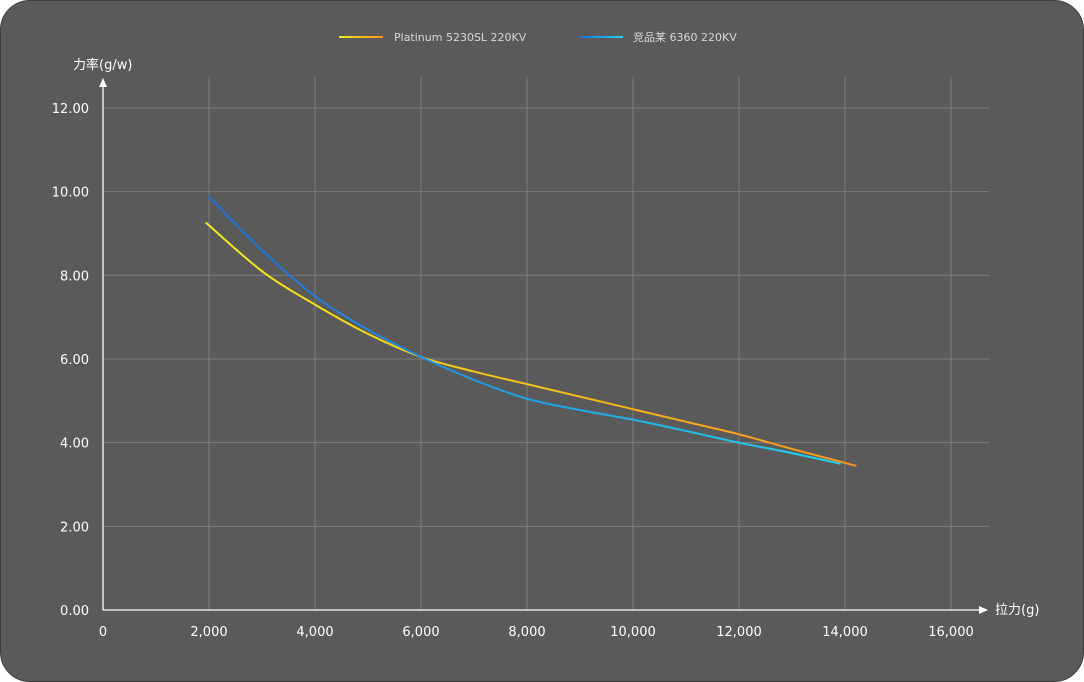  I want to click on legend-label: Platinum 5230SL 220KV, so click(460, 37).